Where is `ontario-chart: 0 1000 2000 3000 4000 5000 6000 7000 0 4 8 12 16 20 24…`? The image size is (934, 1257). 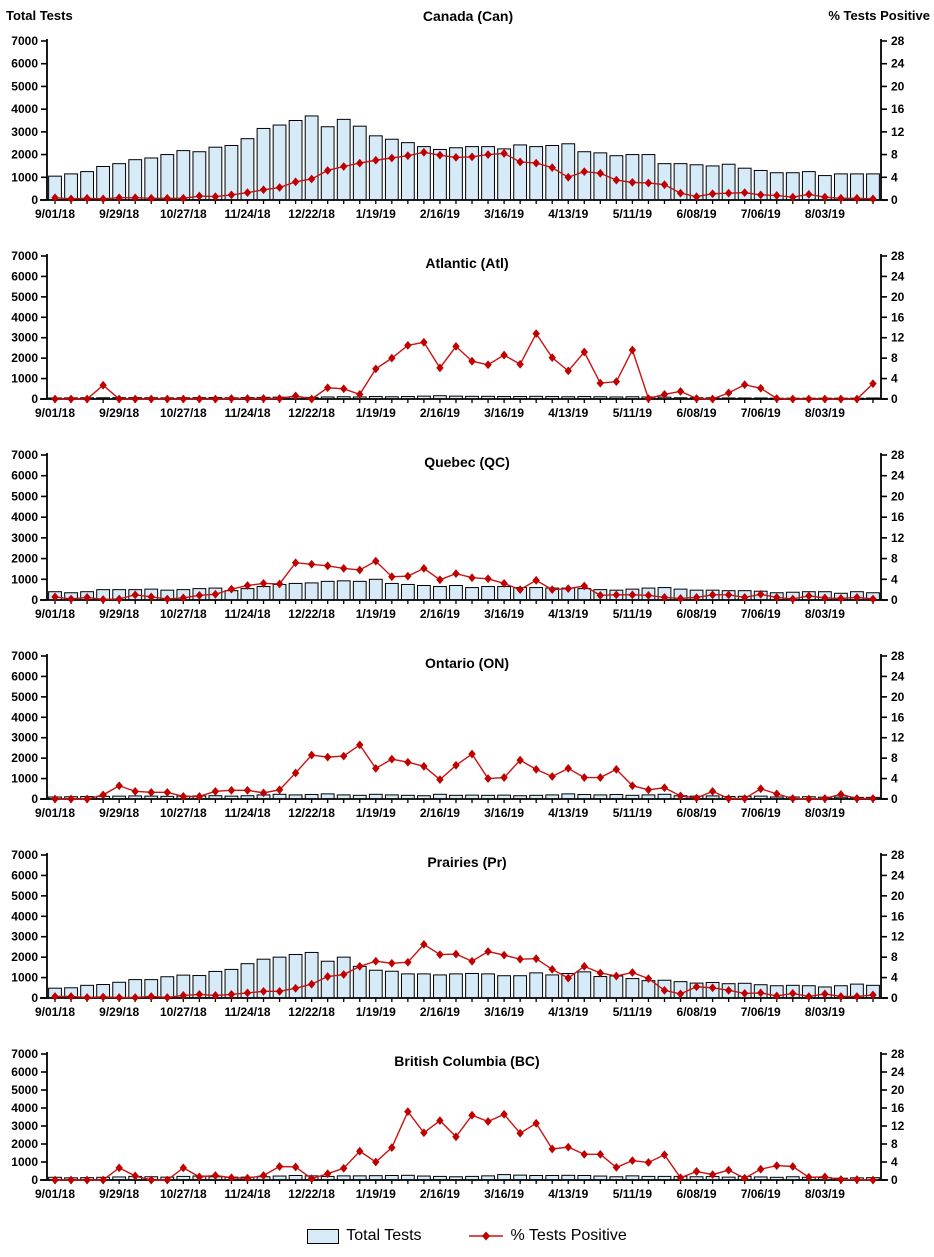 ontario-chart: 0 1000 2000 3000 4000 5000 6000 7000 0 4 8 12 16 20 24… is located at coordinates (458, 735).